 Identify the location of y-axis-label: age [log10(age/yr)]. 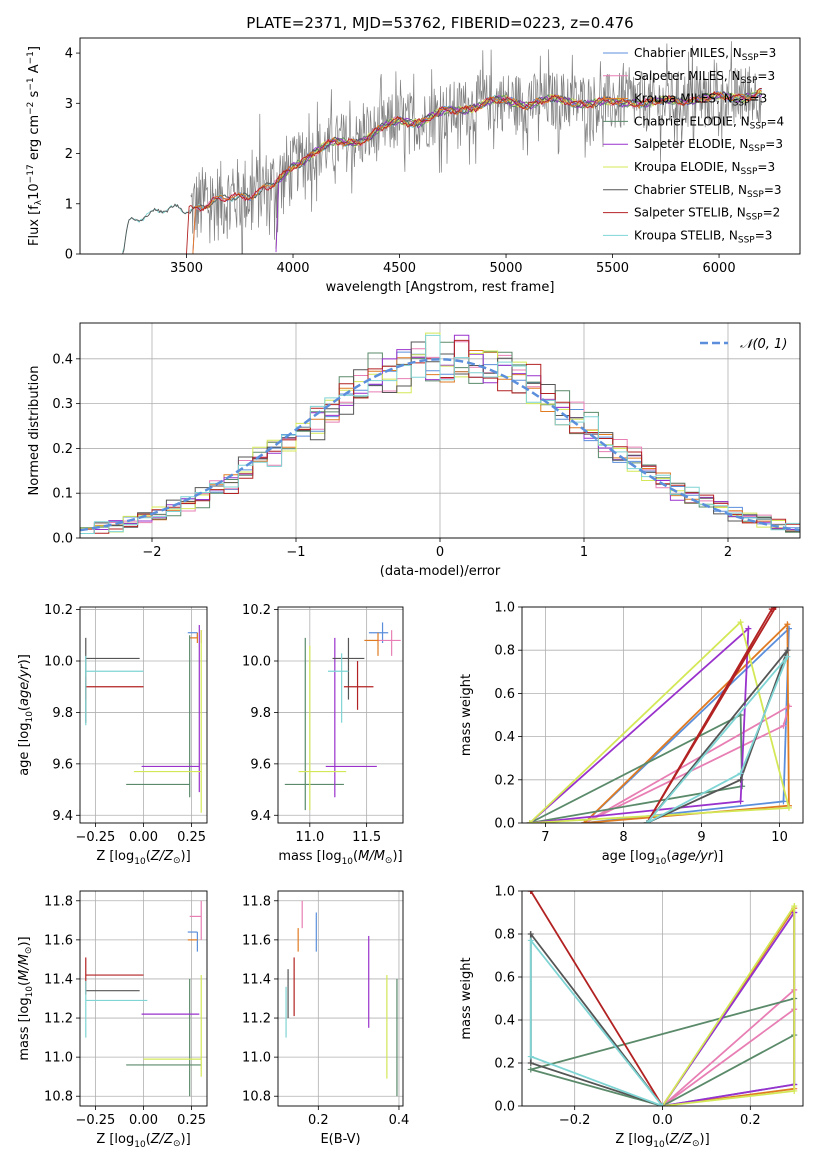
(26, 715).